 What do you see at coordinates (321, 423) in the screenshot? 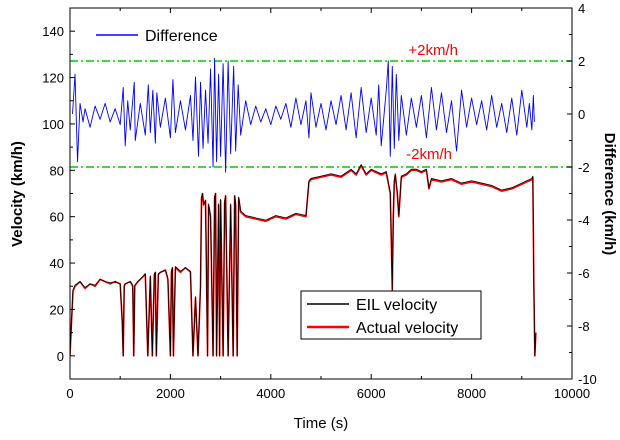
I see `x-axis-title: Time (s)` at bounding box center [321, 423].